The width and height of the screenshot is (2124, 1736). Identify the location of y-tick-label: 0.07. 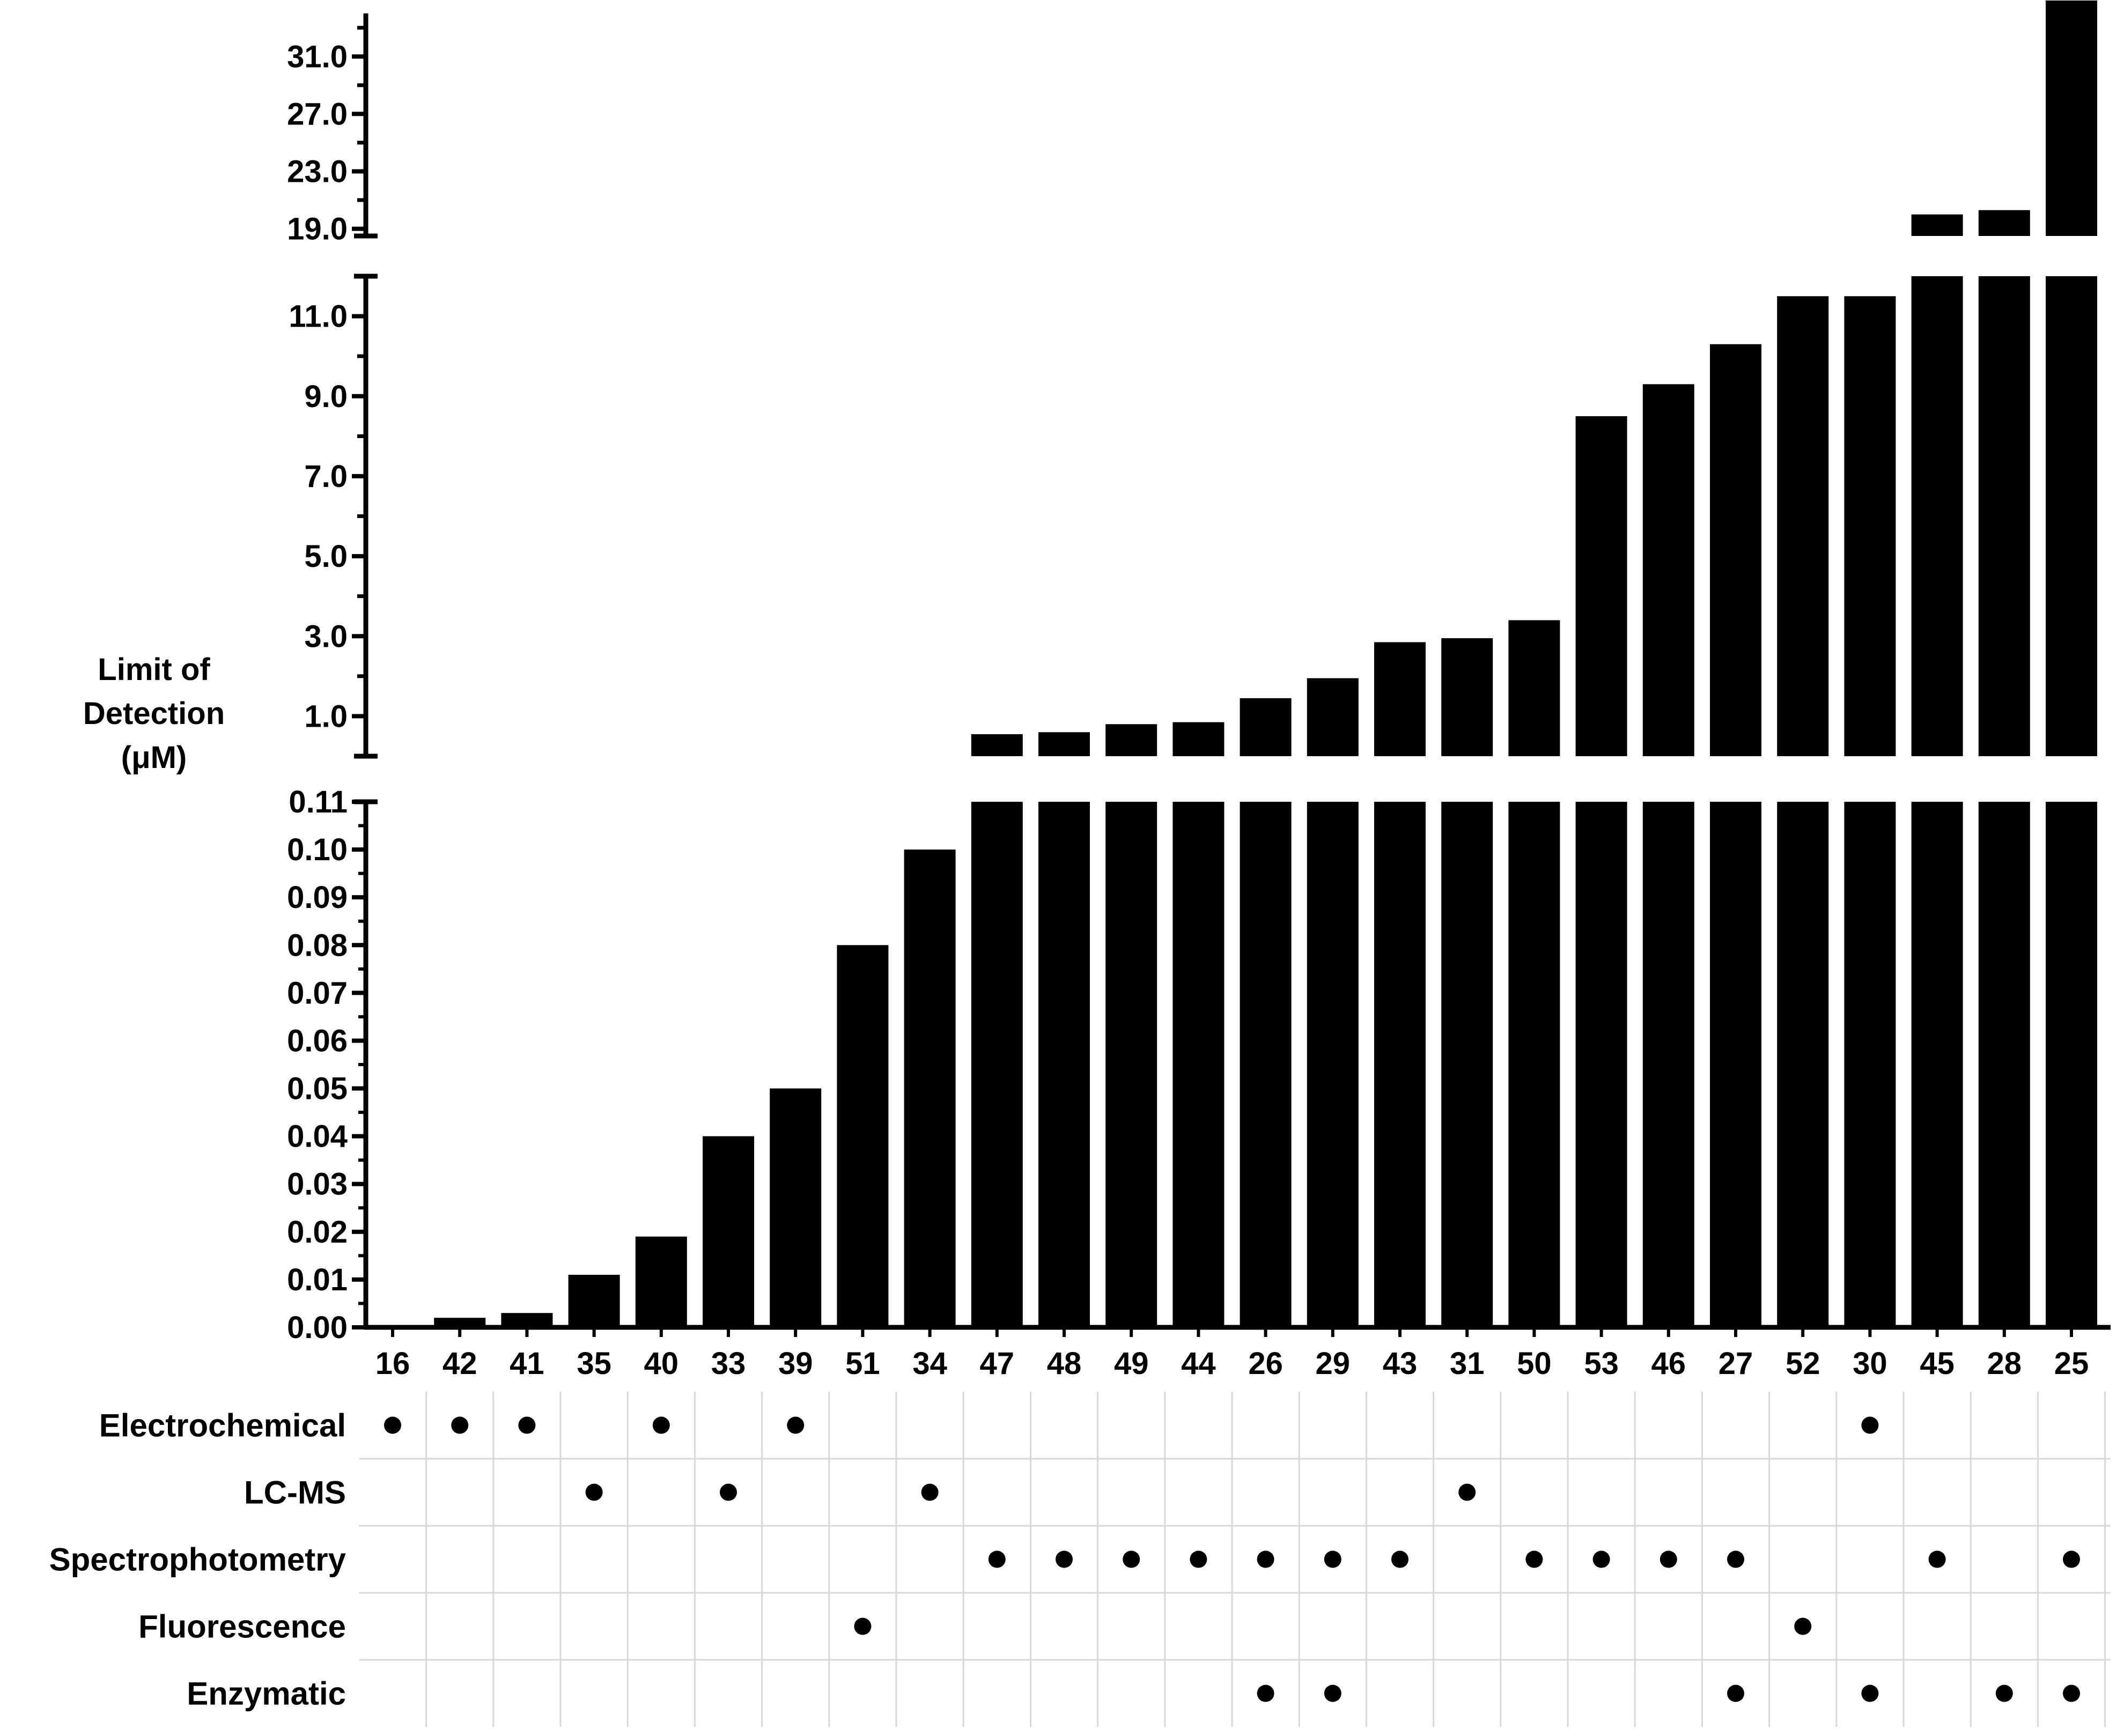
(317, 993).